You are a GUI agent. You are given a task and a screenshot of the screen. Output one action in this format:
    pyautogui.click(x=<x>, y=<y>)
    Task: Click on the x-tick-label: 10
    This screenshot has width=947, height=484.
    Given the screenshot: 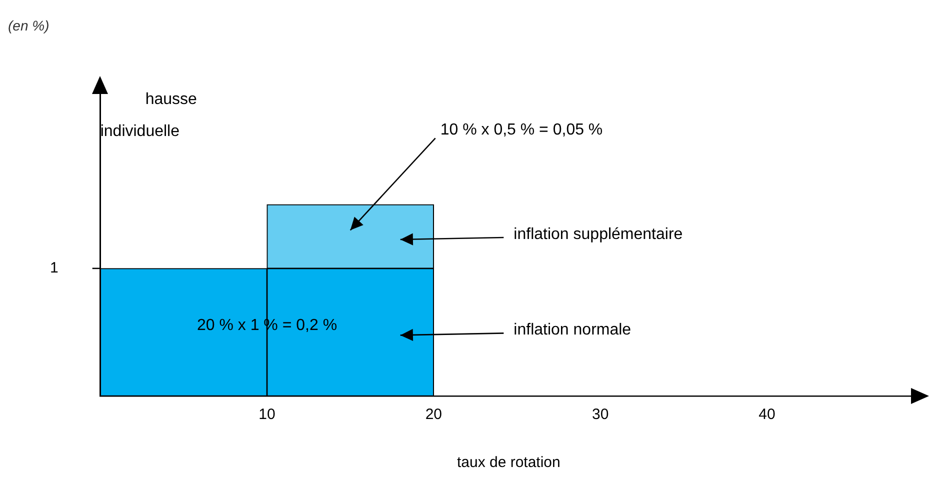 What is the action you would take?
    pyautogui.click(x=267, y=415)
    